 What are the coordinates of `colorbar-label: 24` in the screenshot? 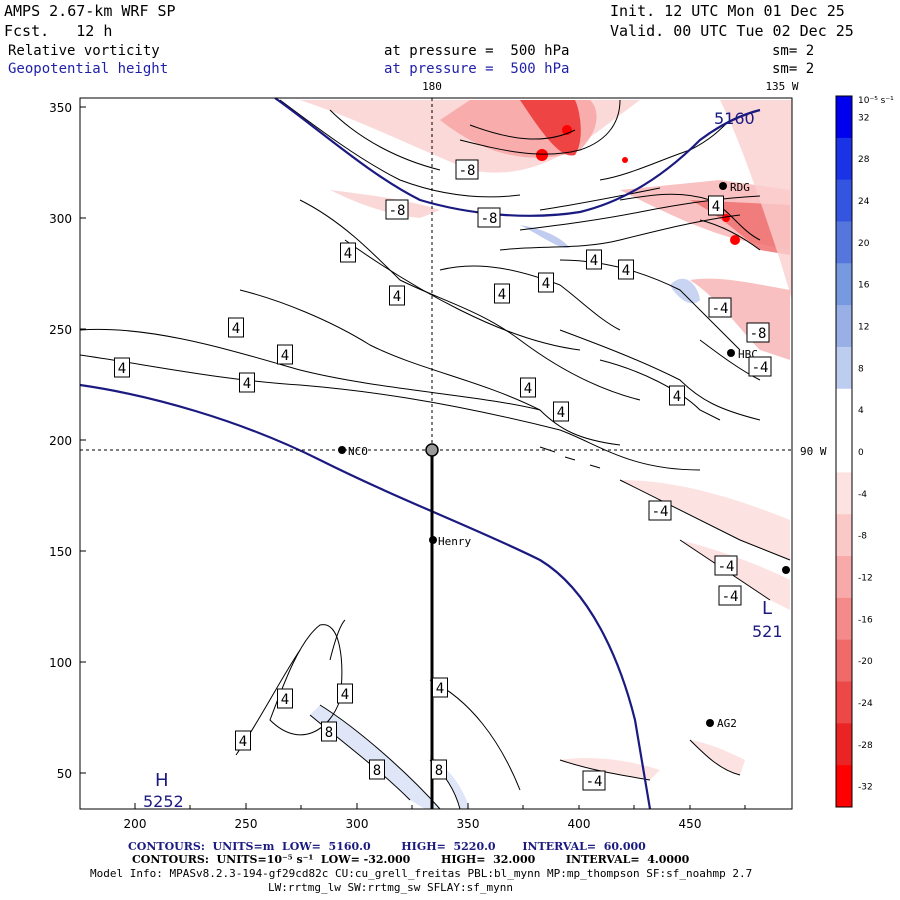 It's located at (864, 202).